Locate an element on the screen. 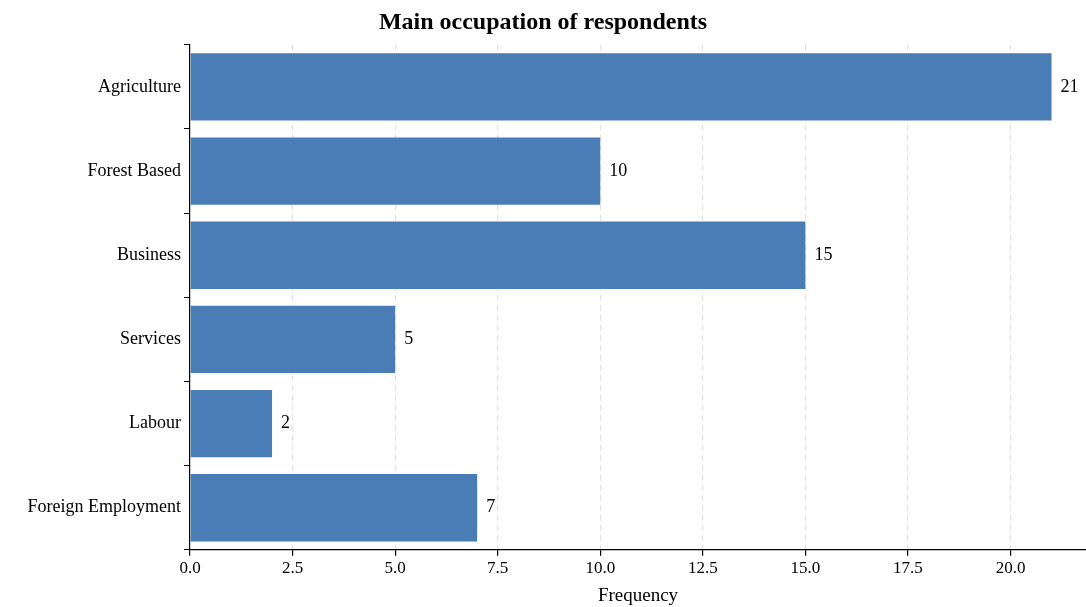  x-tick-label: 12.5 is located at coordinates (702, 568).